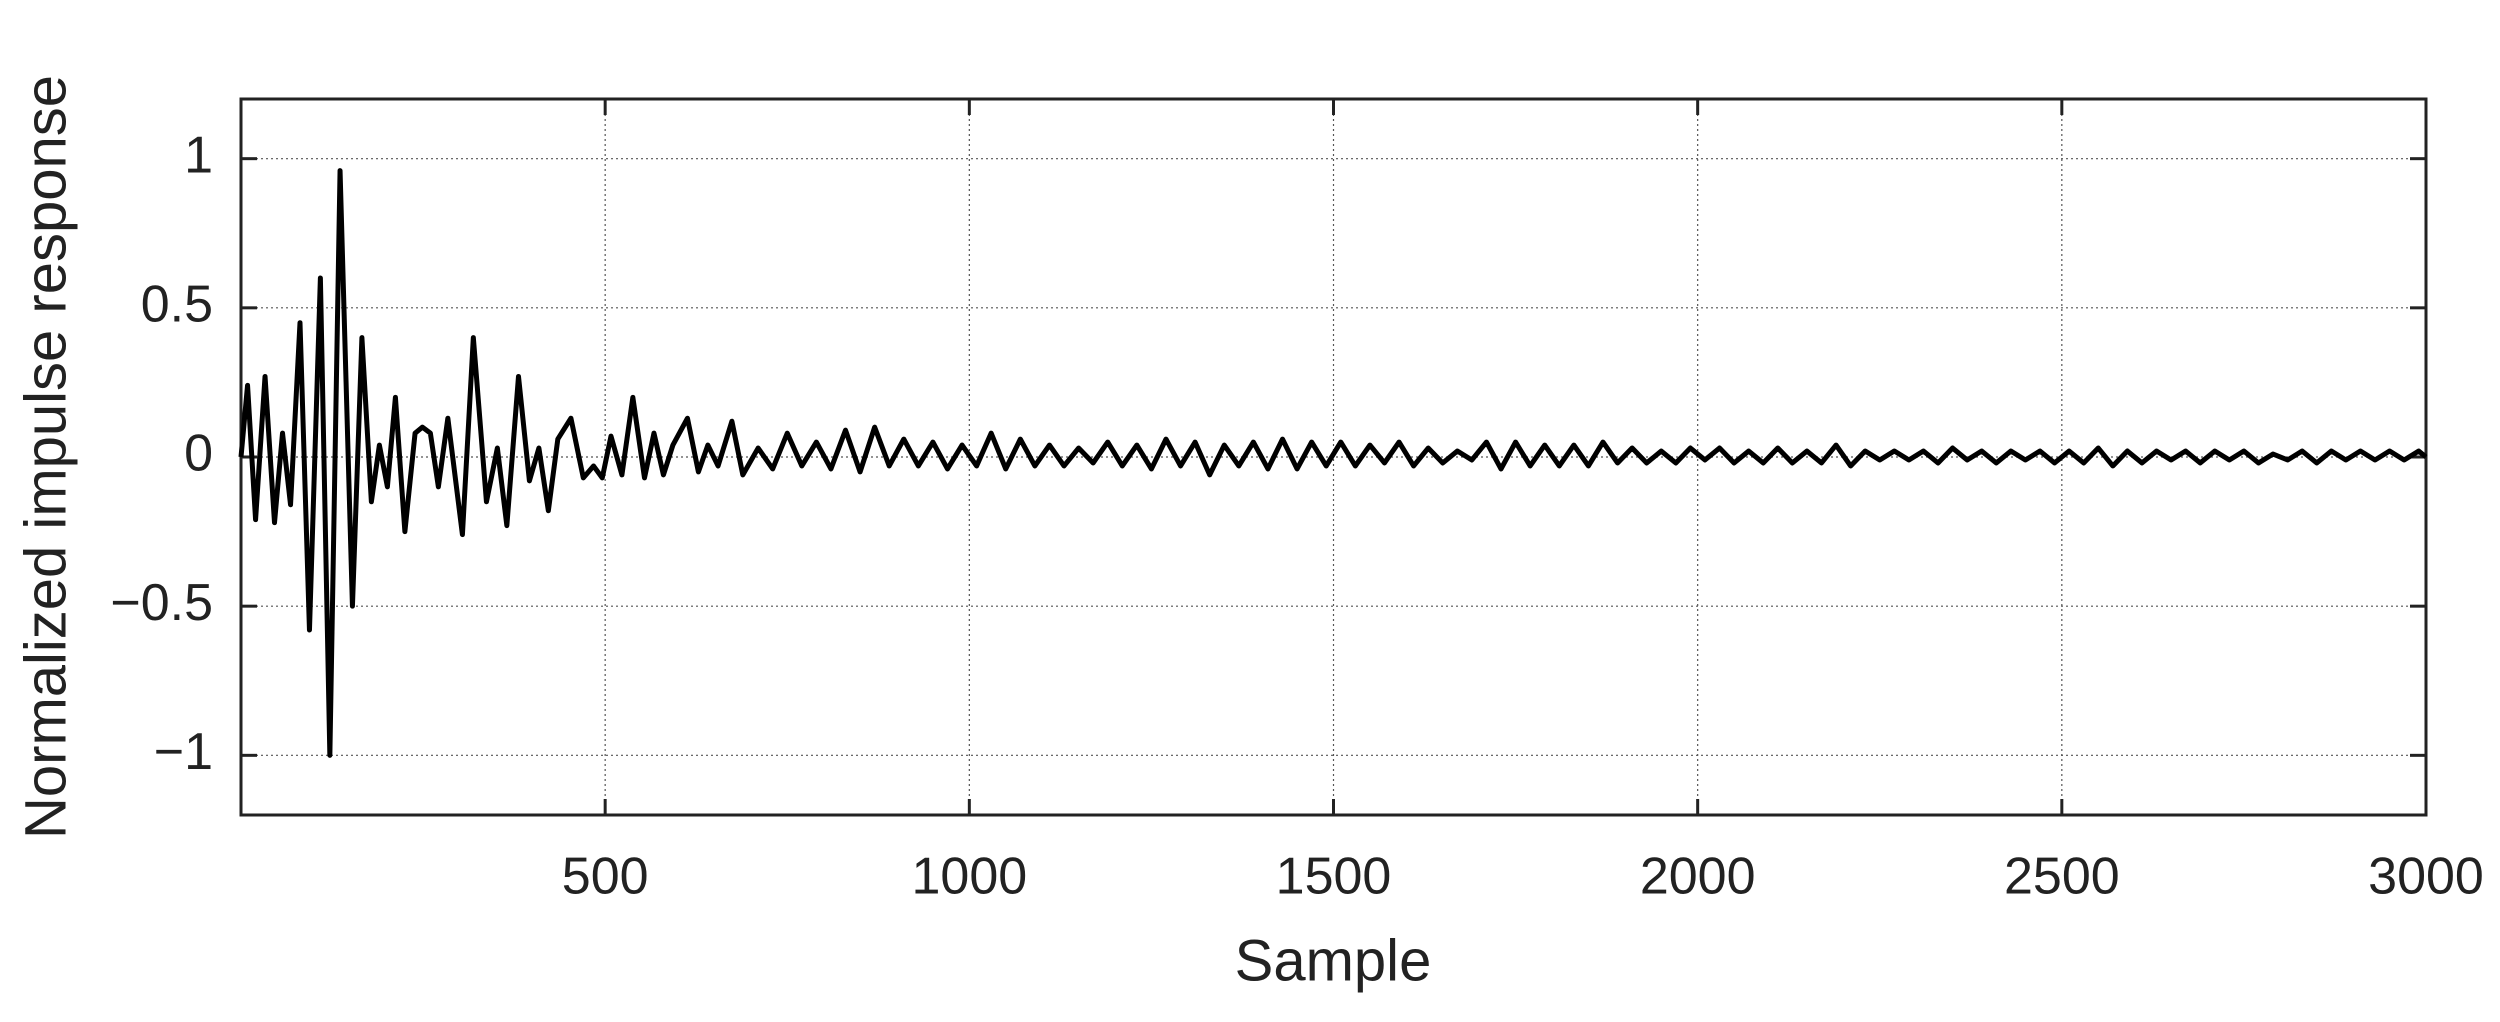 Image resolution: width=2500 pixels, height=1022 pixels. What do you see at coordinates (1698, 877) in the screenshot?
I see `x-tick-label: 2000` at bounding box center [1698, 877].